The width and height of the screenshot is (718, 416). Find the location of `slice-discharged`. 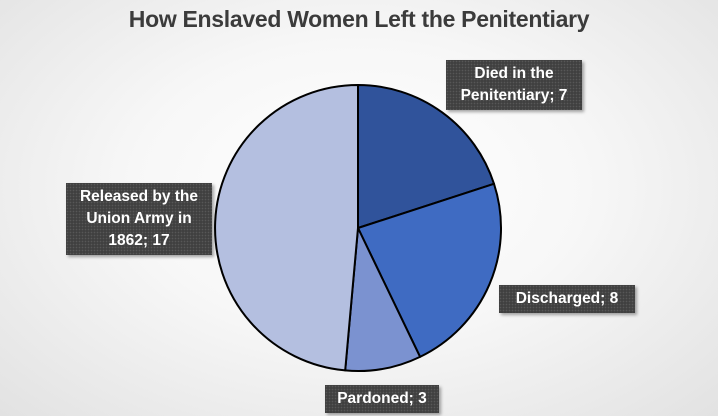

slice-discharged is located at coordinates (429, 270).